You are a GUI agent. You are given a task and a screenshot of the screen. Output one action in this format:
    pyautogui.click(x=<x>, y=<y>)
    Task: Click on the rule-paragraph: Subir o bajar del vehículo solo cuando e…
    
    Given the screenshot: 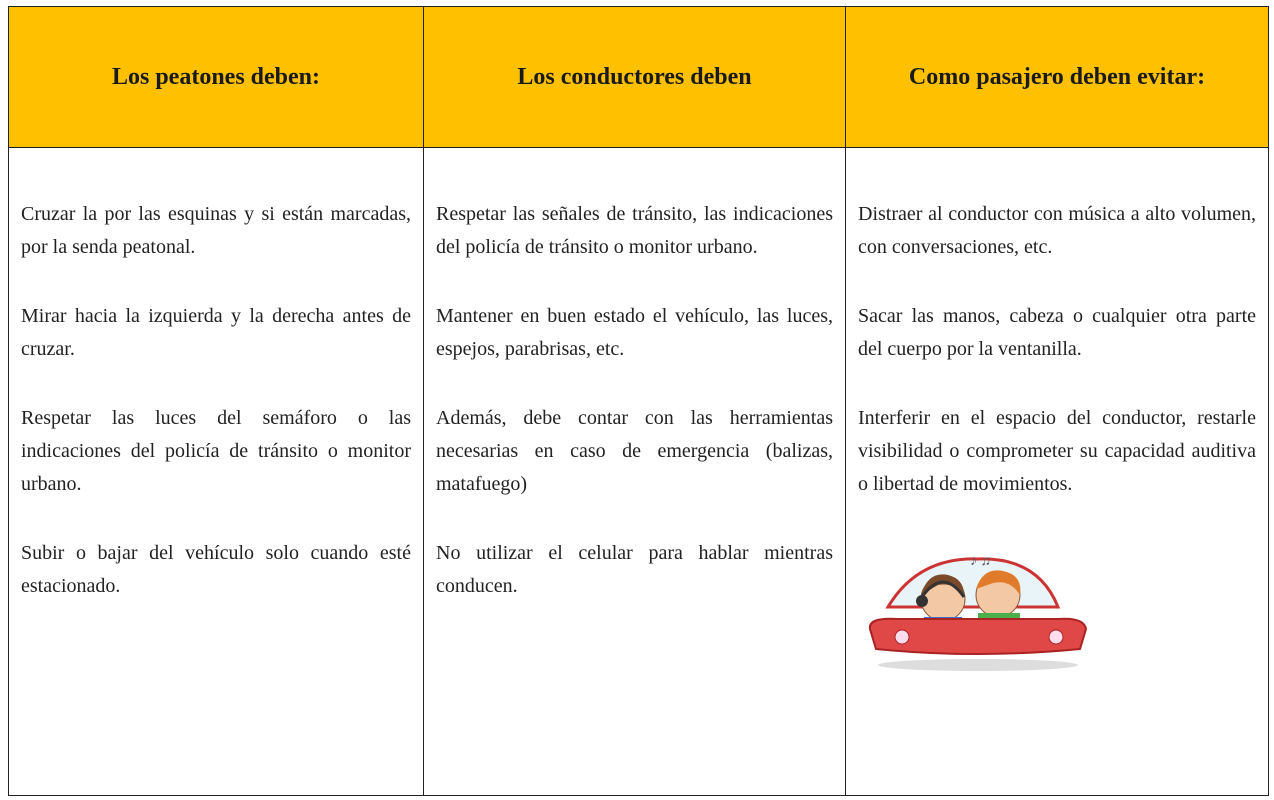 What is the action you would take?
    pyautogui.click(x=216, y=569)
    